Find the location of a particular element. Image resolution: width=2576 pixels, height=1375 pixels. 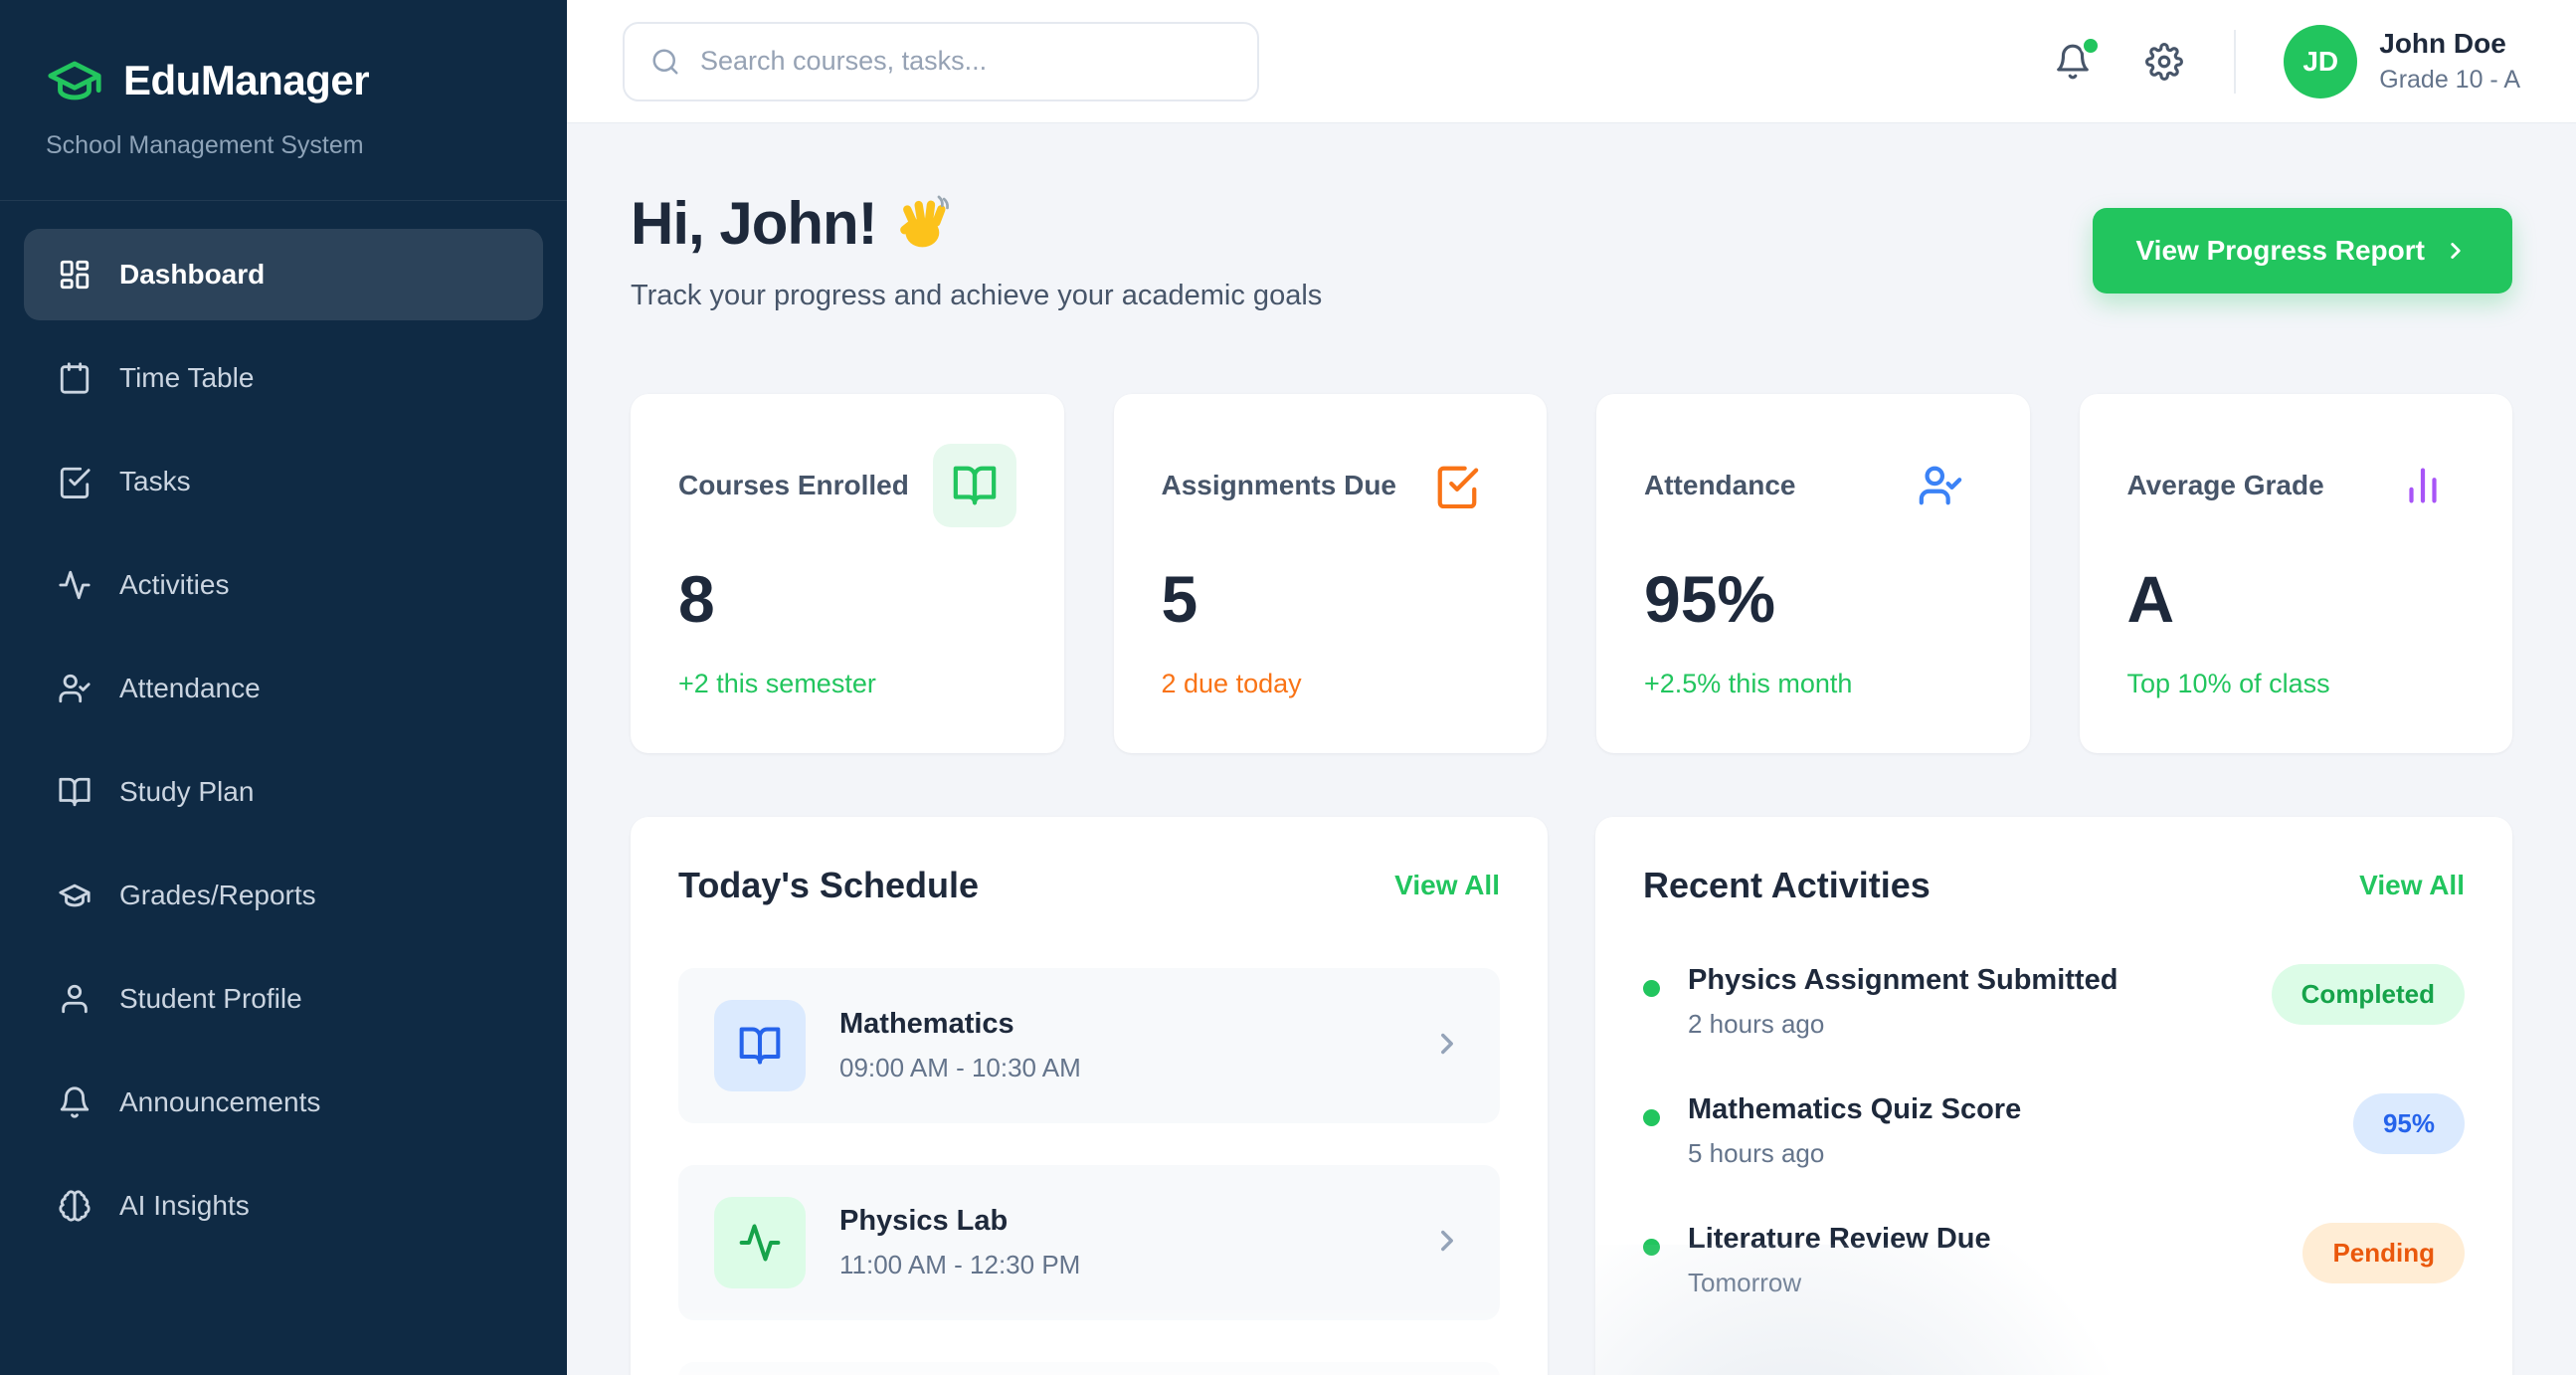

notification-dot is located at coordinates (2091, 45).